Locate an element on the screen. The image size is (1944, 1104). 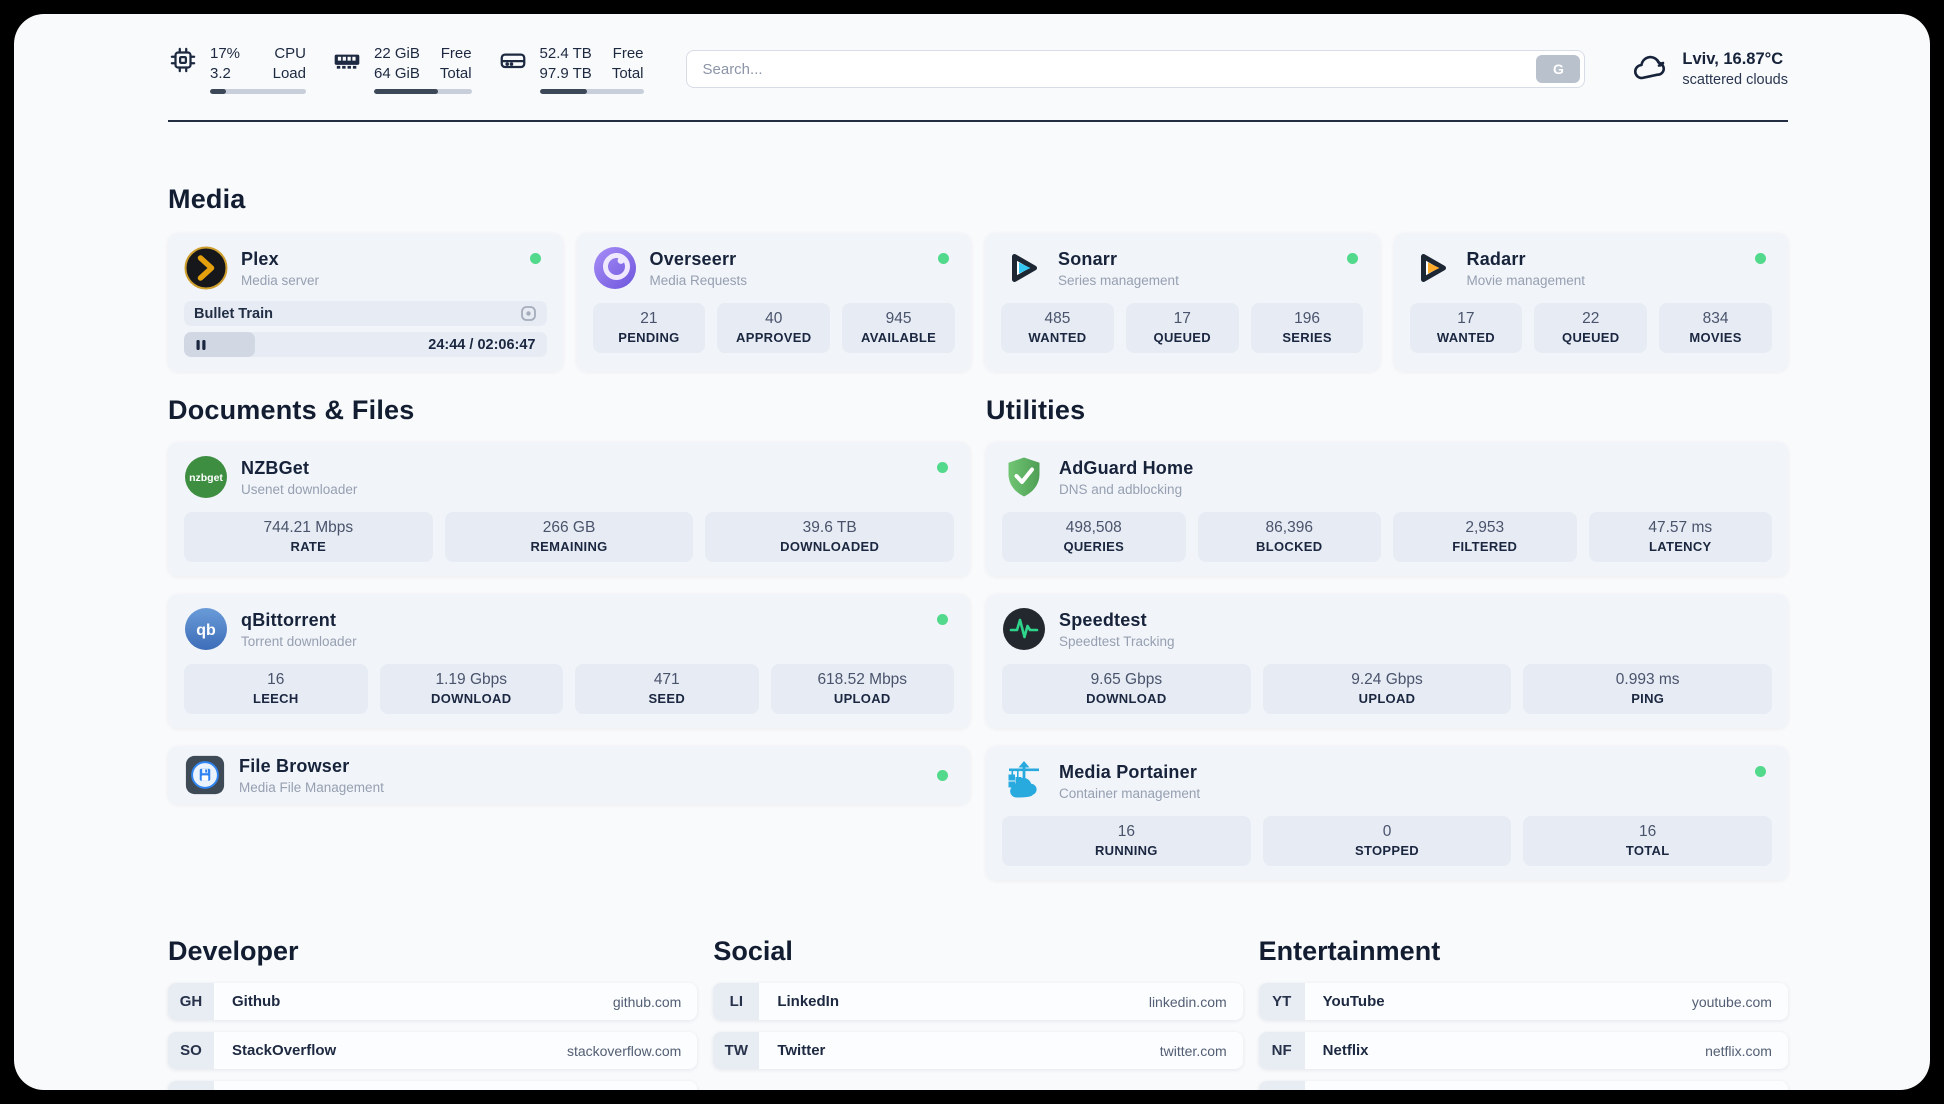
bookmark-group-title: Social is located at coordinates (753, 951).